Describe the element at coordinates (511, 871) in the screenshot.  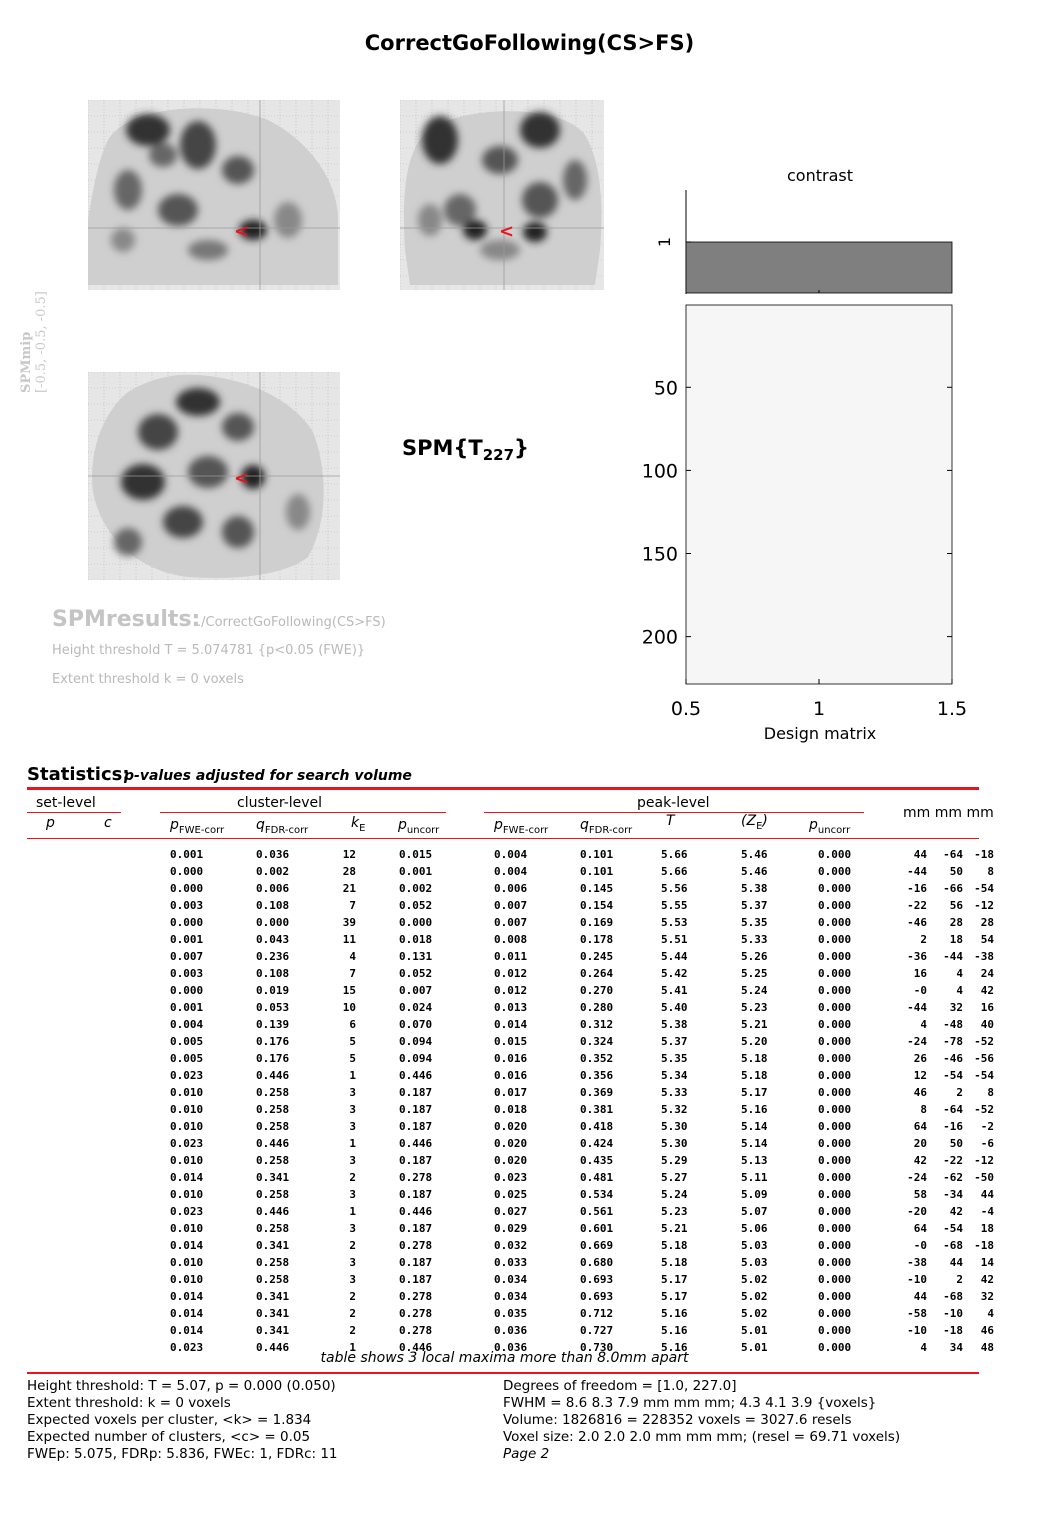
I see `cell-peak-pfwe: 0.004` at that location.